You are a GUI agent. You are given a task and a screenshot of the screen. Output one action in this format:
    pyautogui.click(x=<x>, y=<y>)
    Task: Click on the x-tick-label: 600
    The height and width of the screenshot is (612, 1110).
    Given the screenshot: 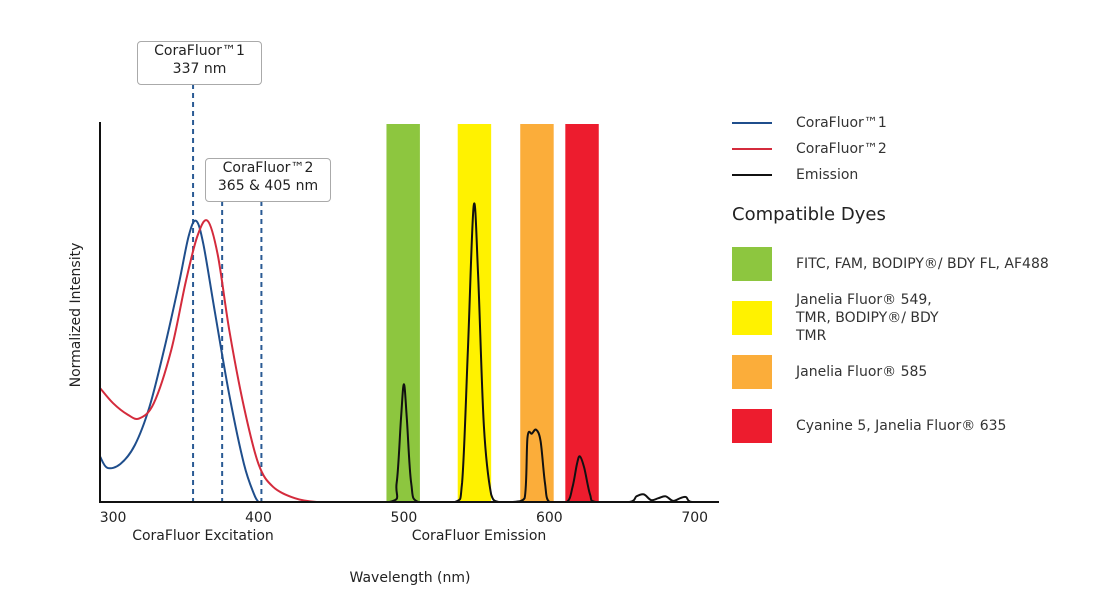 What is the action you would take?
    pyautogui.click(x=549, y=518)
    